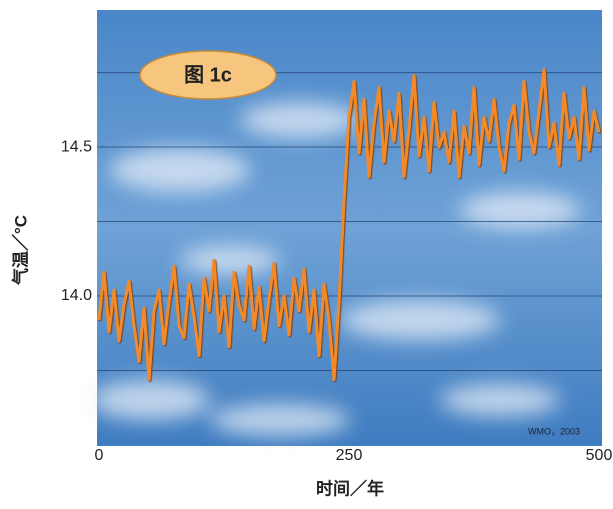 The width and height of the screenshot is (613, 509). I want to click on source: WMO，2003, so click(554, 431).